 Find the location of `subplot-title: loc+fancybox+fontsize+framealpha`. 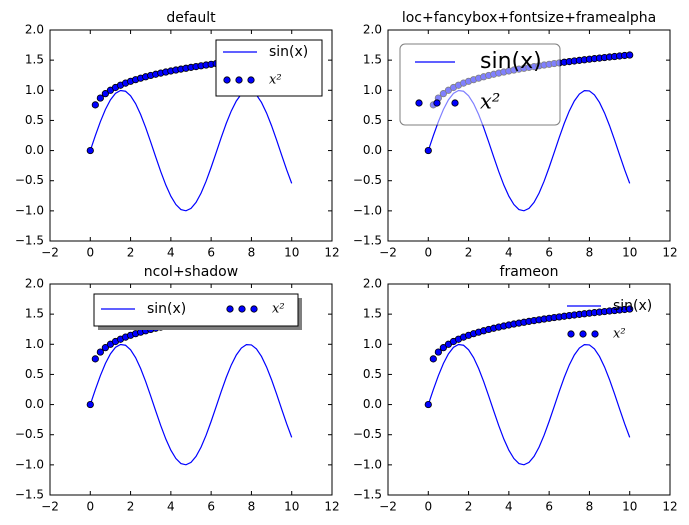

subplot-title: loc+fancybox+fontsize+framealpha is located at coordinates (529, 18).